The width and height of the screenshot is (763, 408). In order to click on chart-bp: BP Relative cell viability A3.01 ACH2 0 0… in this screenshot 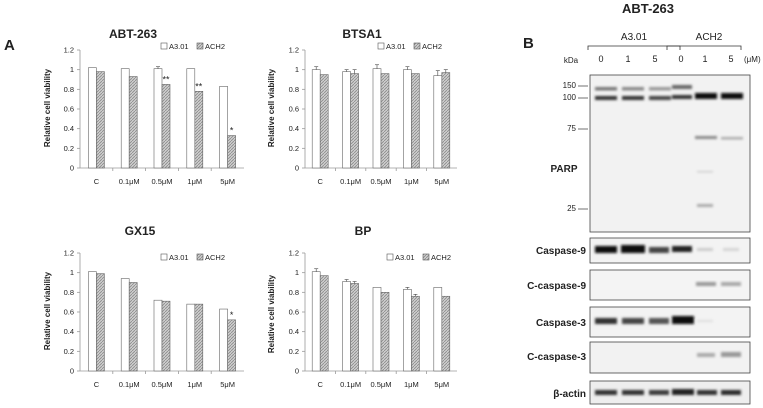, I will do `click(362, 306)`.